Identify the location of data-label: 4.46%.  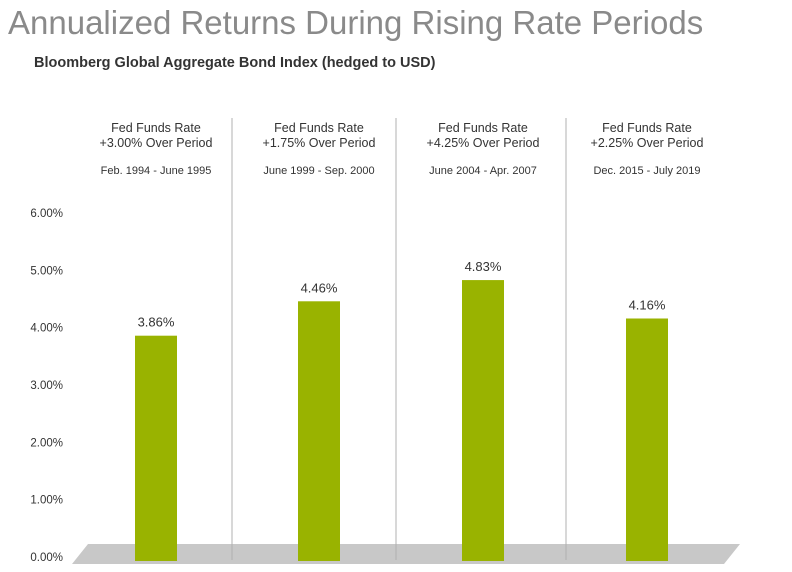
(319, 287).